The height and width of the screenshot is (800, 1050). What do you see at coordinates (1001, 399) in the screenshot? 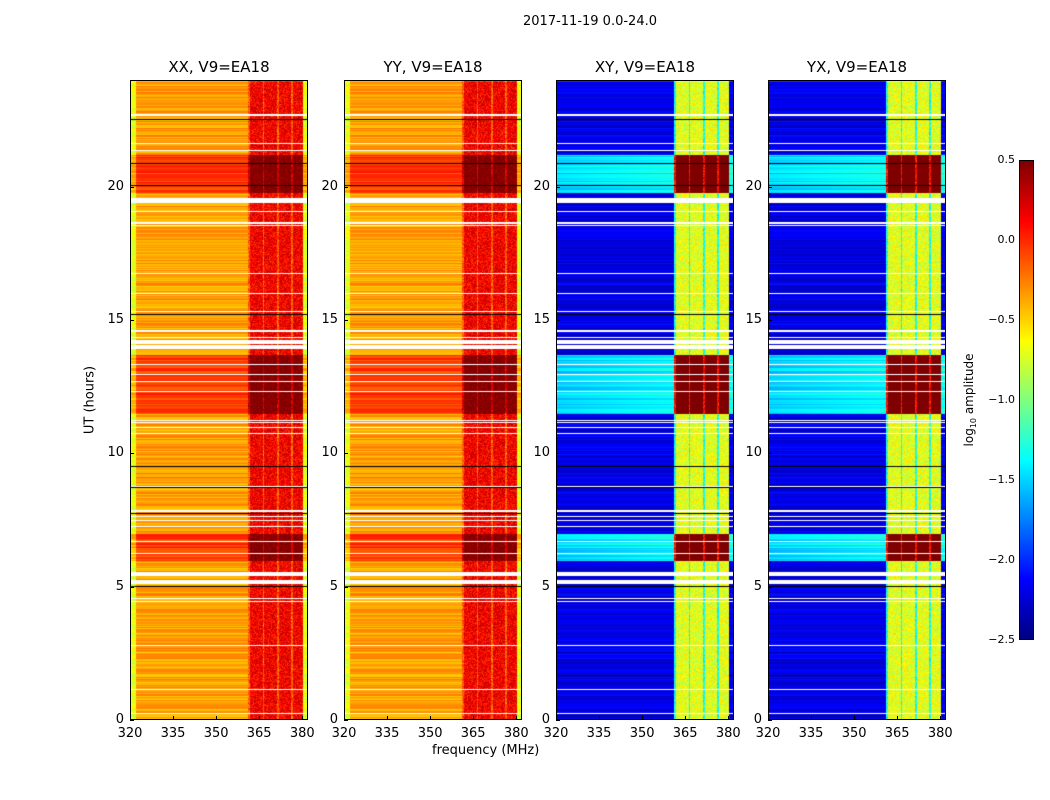
I see `colorbar-tick-label: −1.0` at bounding box center [1001, 399].